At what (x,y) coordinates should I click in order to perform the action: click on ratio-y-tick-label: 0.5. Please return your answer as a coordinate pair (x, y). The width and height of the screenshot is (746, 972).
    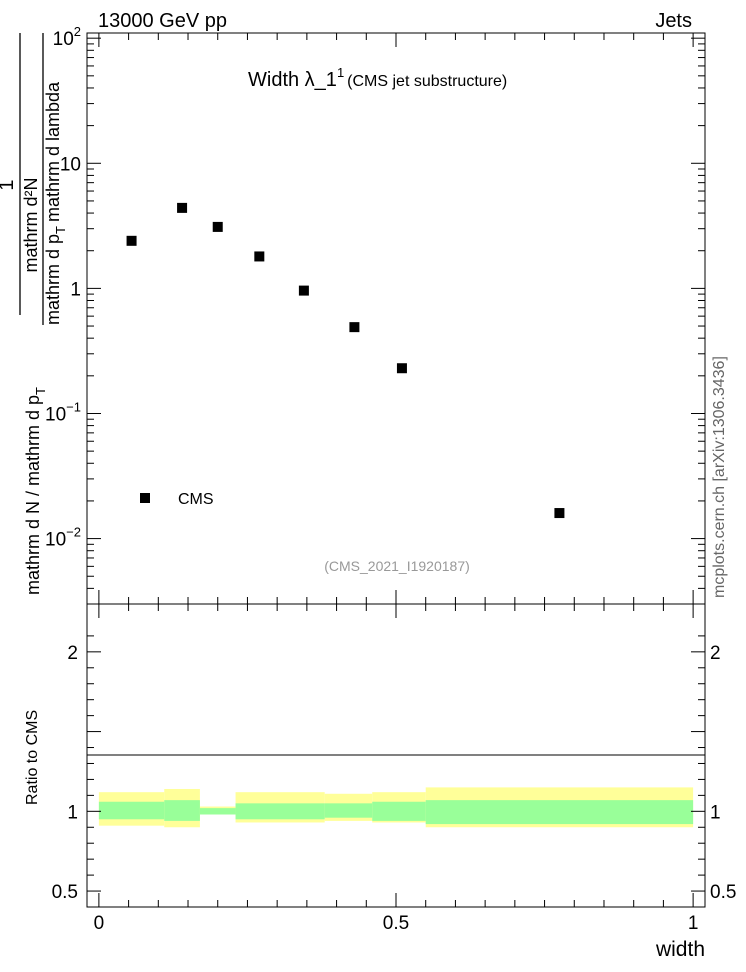
    Looking at the image, I should click on (65, 892).